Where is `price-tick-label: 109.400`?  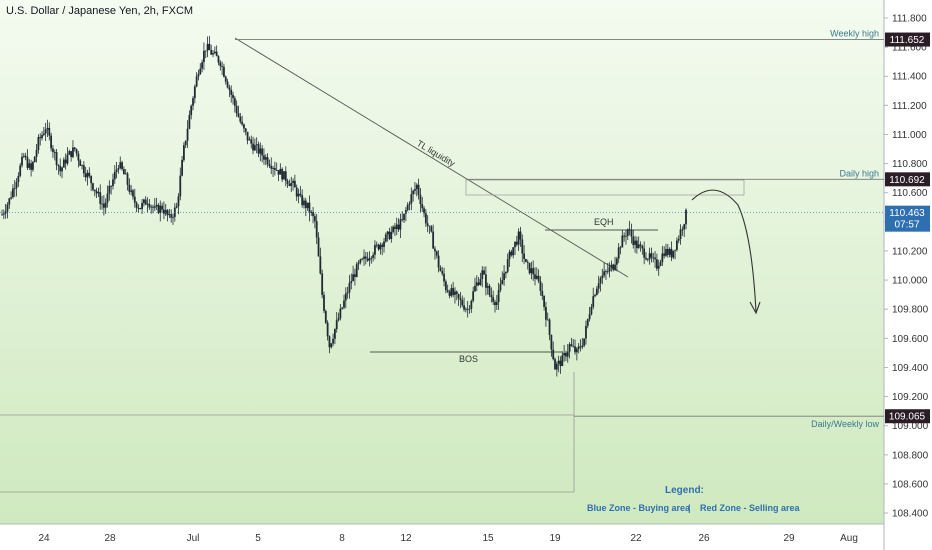 price-tick-label: 109.400 is located at coordinates (910, 368).